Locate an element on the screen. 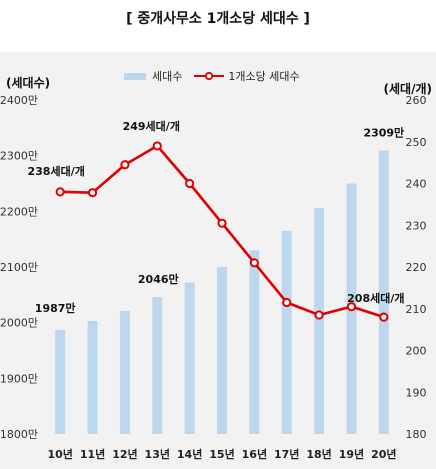 This screenshot has width=436, height=469. legend-item-line: 1개소당 세대수 is located at coordinates (247, 76).